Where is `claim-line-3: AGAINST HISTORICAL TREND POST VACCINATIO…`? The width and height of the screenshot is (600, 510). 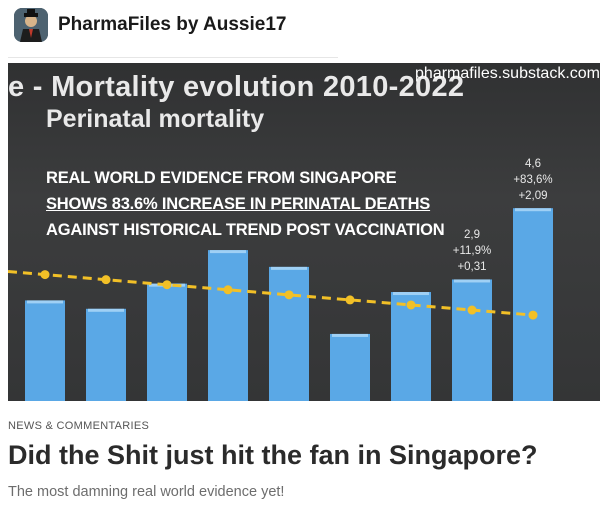 claim-line-3: AGAINST HISTORICAL TREND POST VACCINATIO… is located at coordinates (245, 230).